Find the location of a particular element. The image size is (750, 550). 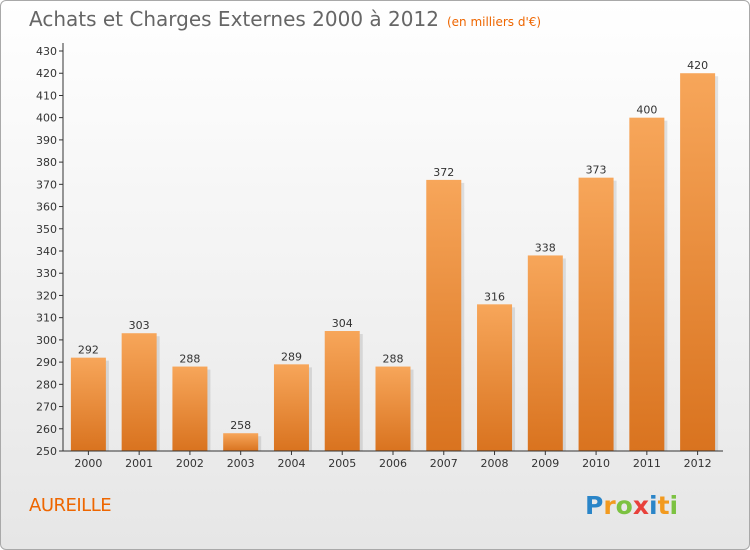

y-tick-label: 340 is located at coordinates (46, 251).